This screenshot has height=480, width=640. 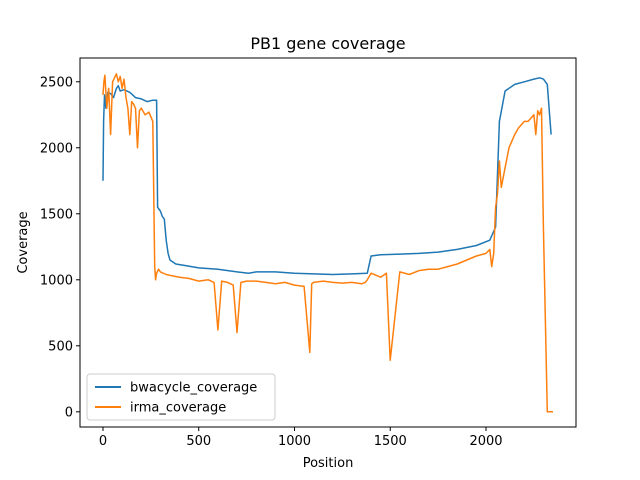 What do you see at coordinates (56, 214) in the screenshot?
I see `y-tick-label: 1500` at bounding box center [56, 214].